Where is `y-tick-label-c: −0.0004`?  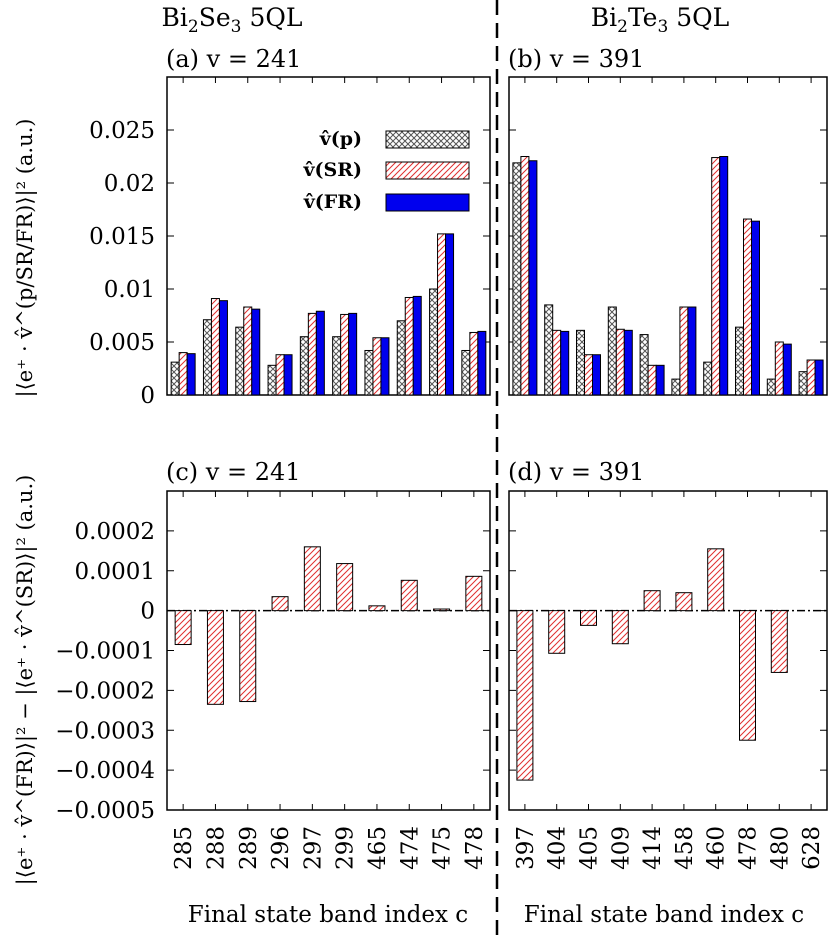
y-tick-label-c: −0.0004 is located at coordinates (105, 771).